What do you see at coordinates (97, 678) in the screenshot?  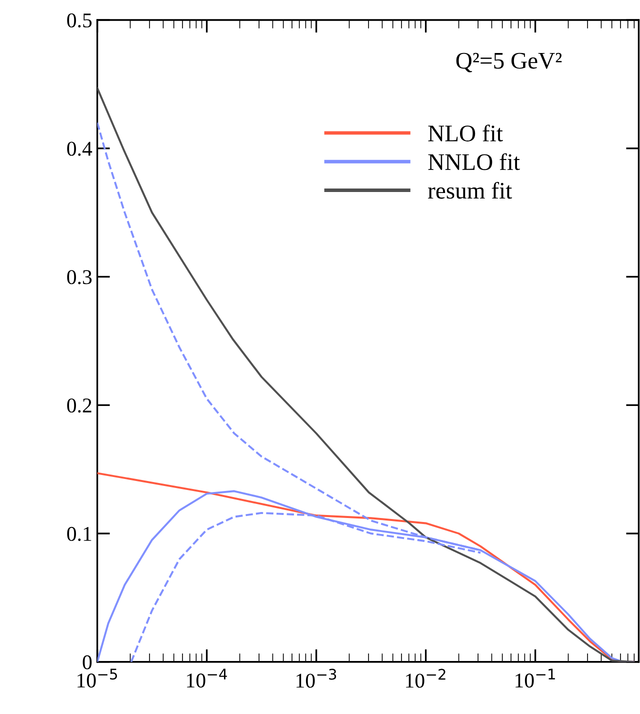 I see `x-tick-label: 10$^{−5}$` at bounding box center [97, 678].